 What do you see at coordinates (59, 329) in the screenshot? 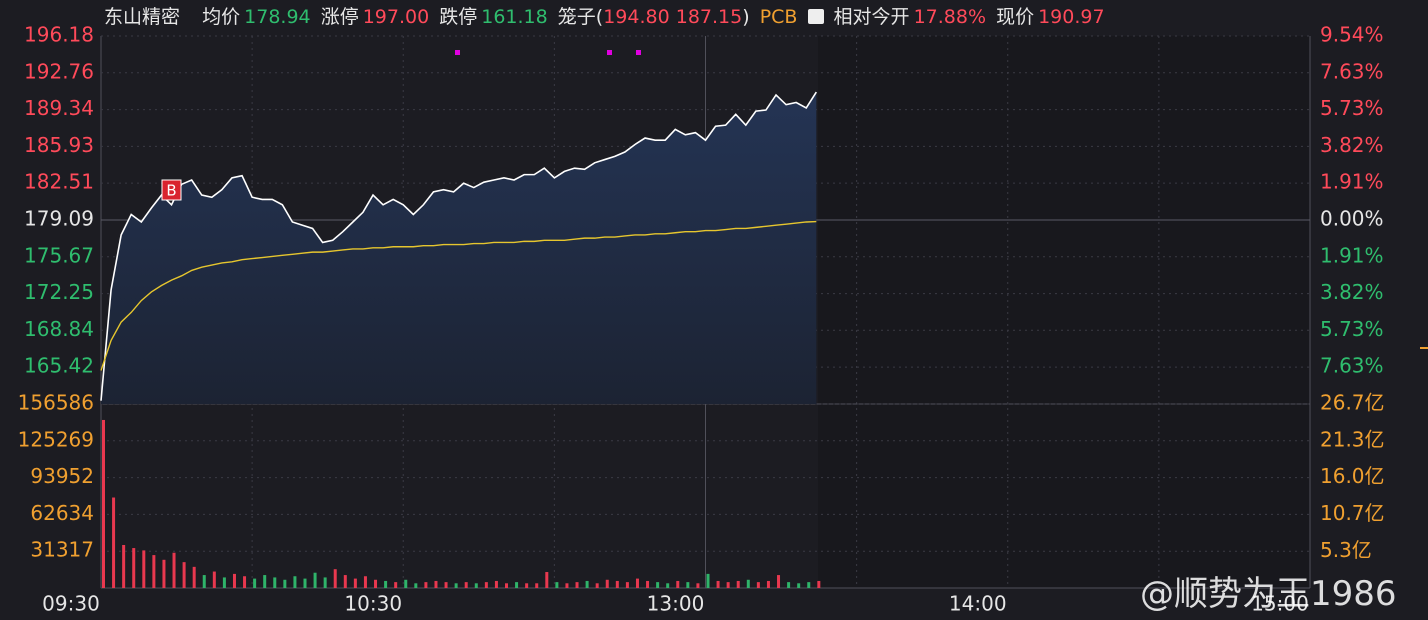
I see `y-tick-label: 168.84` at bounding box center [59, 329].